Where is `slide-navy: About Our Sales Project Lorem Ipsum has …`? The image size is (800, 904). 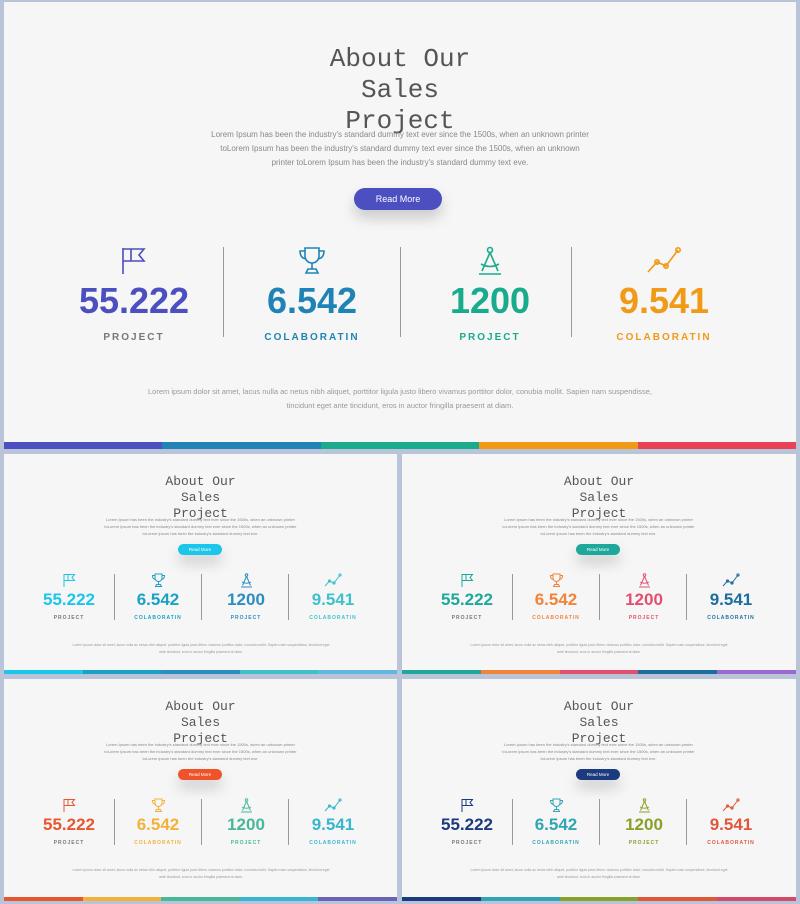
slide-navy: About Our Sales Project Lorem Ipsum has … is located at coordinates (599, 790).